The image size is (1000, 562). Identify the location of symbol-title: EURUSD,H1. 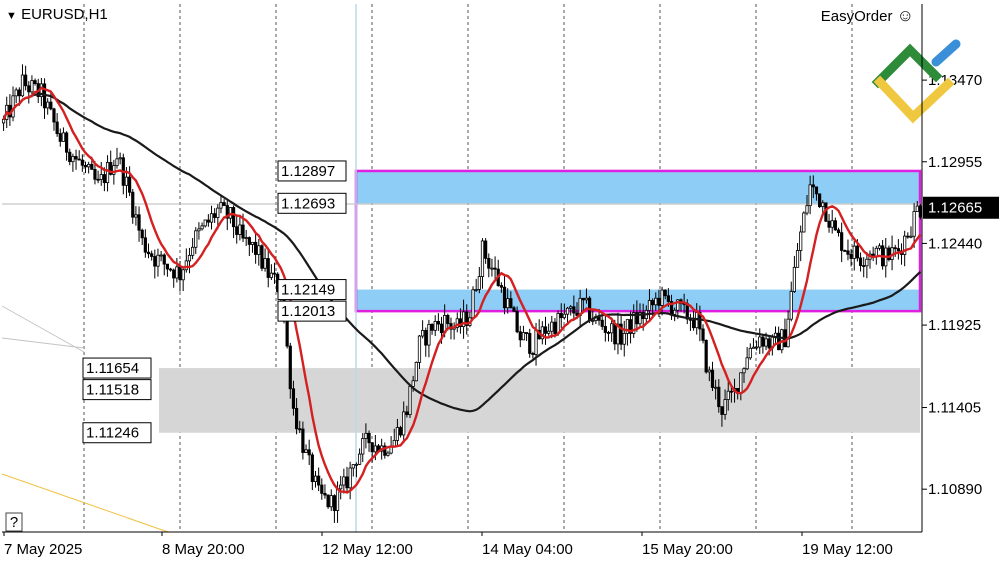
(64, 14).